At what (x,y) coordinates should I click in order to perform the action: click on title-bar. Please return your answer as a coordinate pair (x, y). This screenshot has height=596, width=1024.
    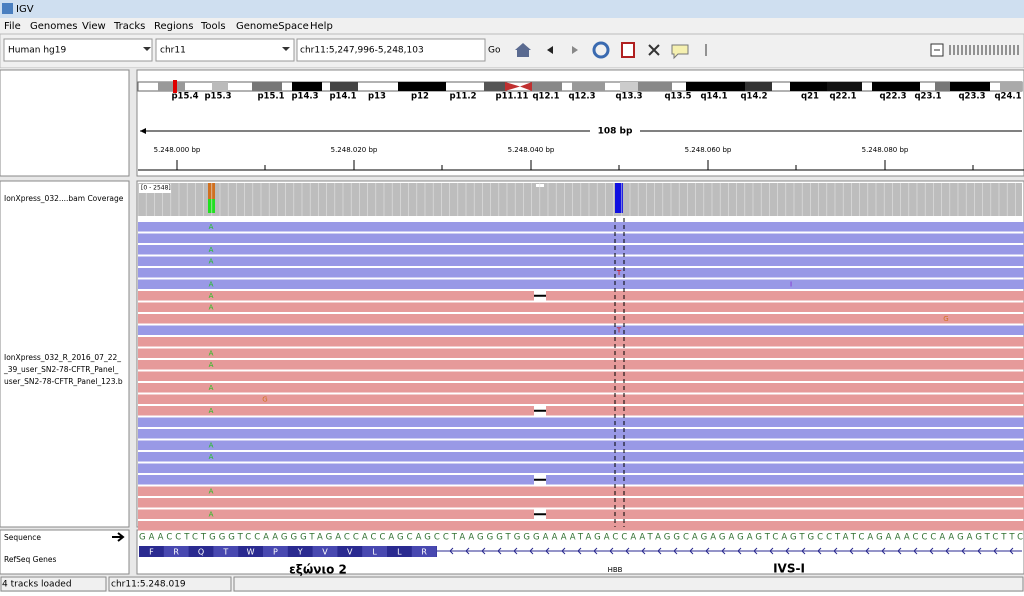
    Looking at the image, I should click on (512, 9).